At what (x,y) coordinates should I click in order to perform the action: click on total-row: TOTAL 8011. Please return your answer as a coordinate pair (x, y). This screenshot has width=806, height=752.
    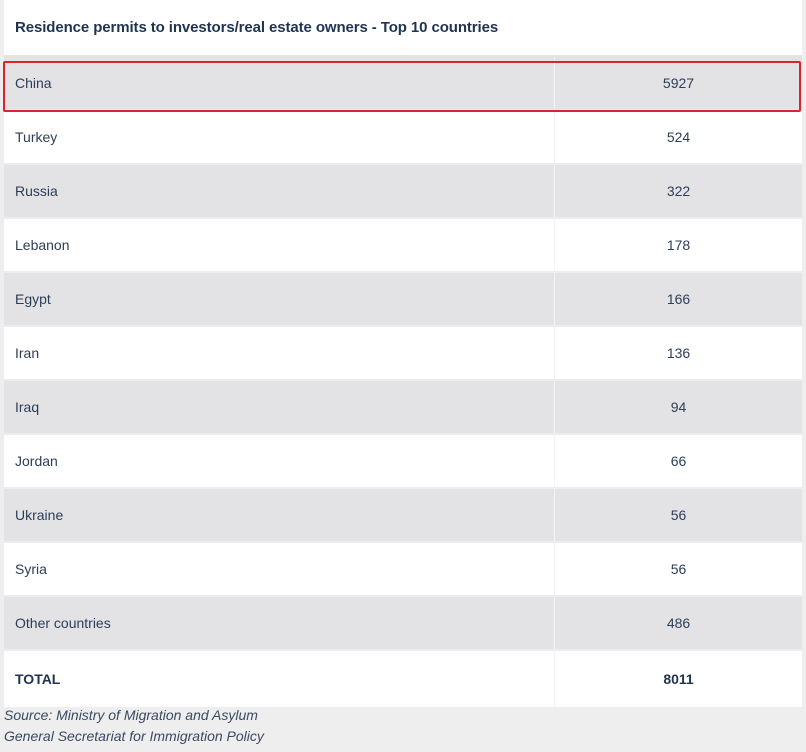
    Looking at the image, I should click on (403, 679).